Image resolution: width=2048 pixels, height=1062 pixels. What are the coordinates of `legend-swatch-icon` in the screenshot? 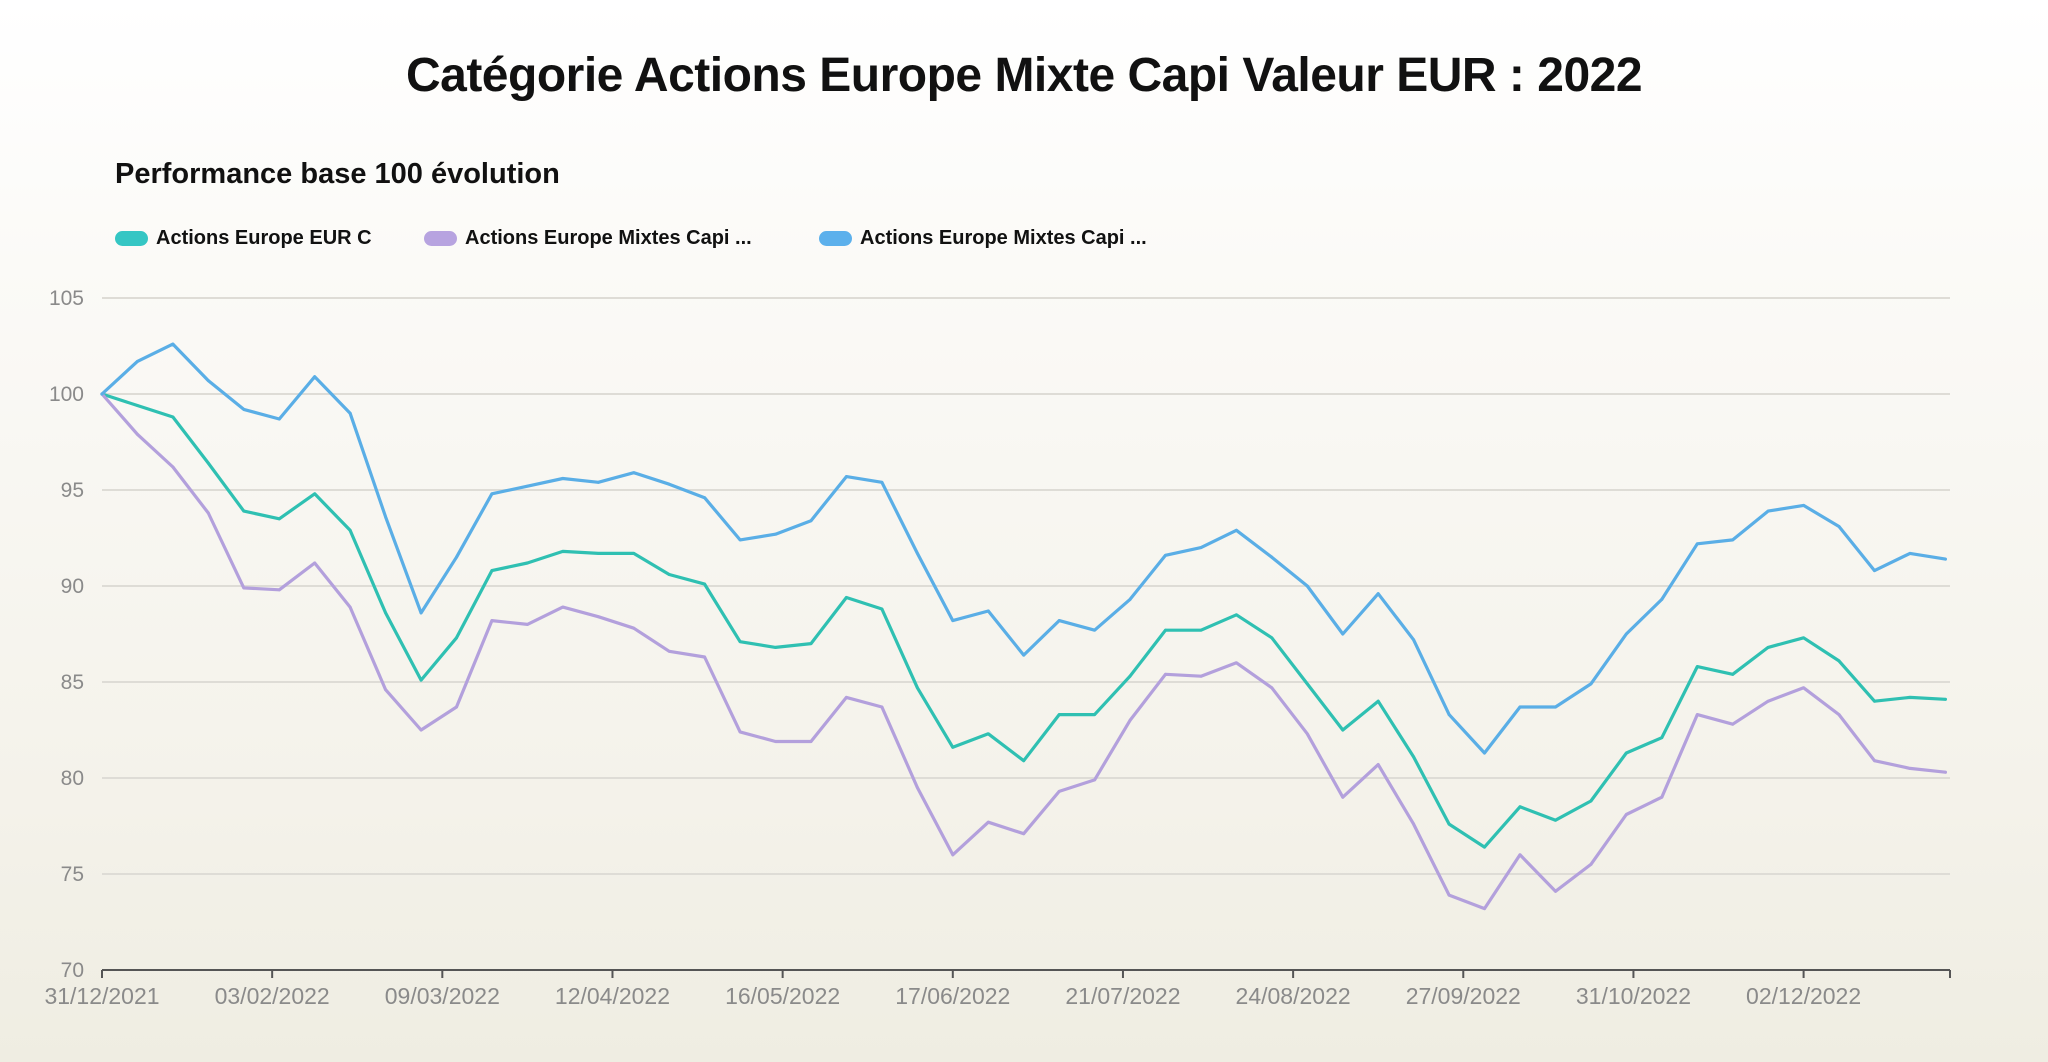 It's located at (131, 238).